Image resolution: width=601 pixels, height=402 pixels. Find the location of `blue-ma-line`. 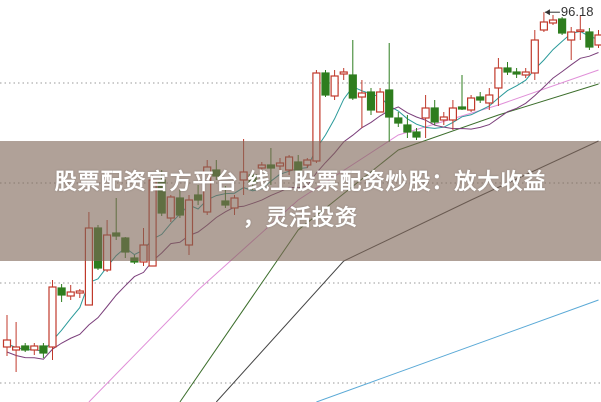

blue-ma-line is located at coordinates (457, 350).